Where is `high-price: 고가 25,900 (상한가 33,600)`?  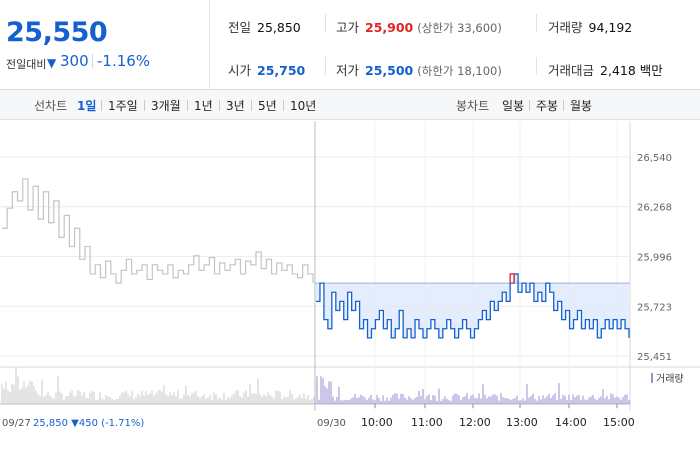
high-price: 고가 25,900 (상한가 33,600) is located at coordinates (419, 27).